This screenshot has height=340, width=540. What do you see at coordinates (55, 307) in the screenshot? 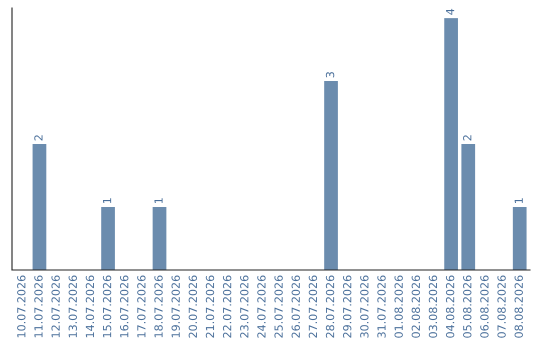
I see `x-tick-label: 12.07.2026` at bounding box center [55, 307].